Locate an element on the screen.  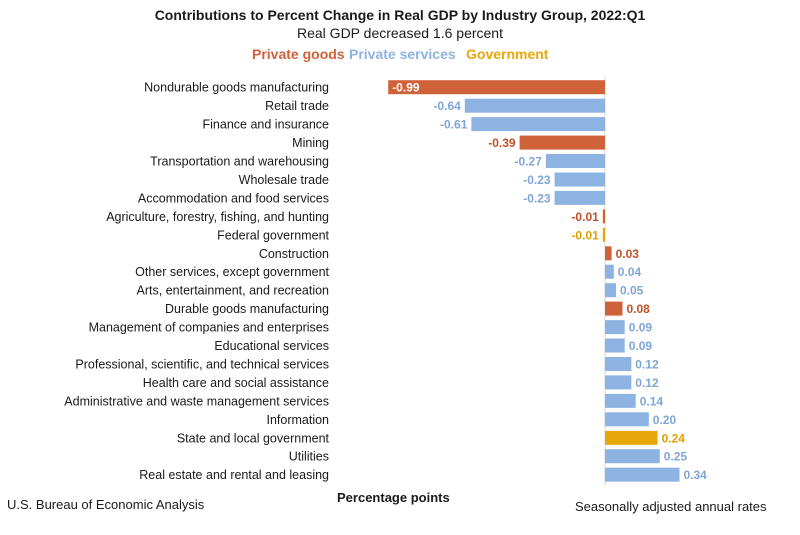
legend-government: Government is located at coordinates (507, 54).